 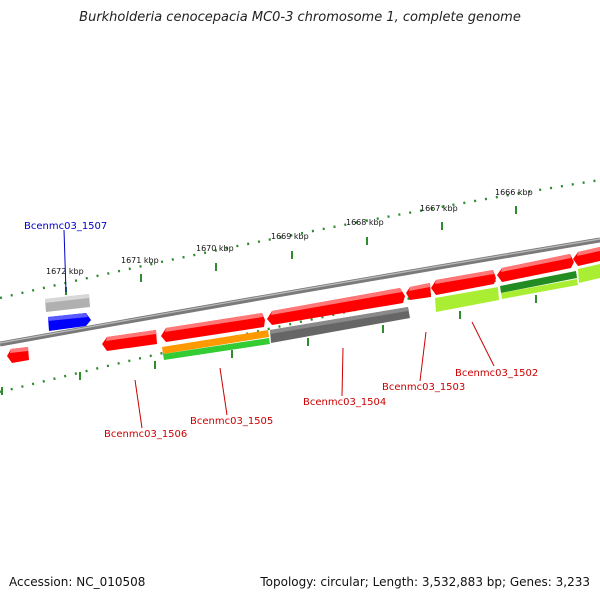 I want to click on accession-text: Accession: NC_010508, so click(x=77, y=582).